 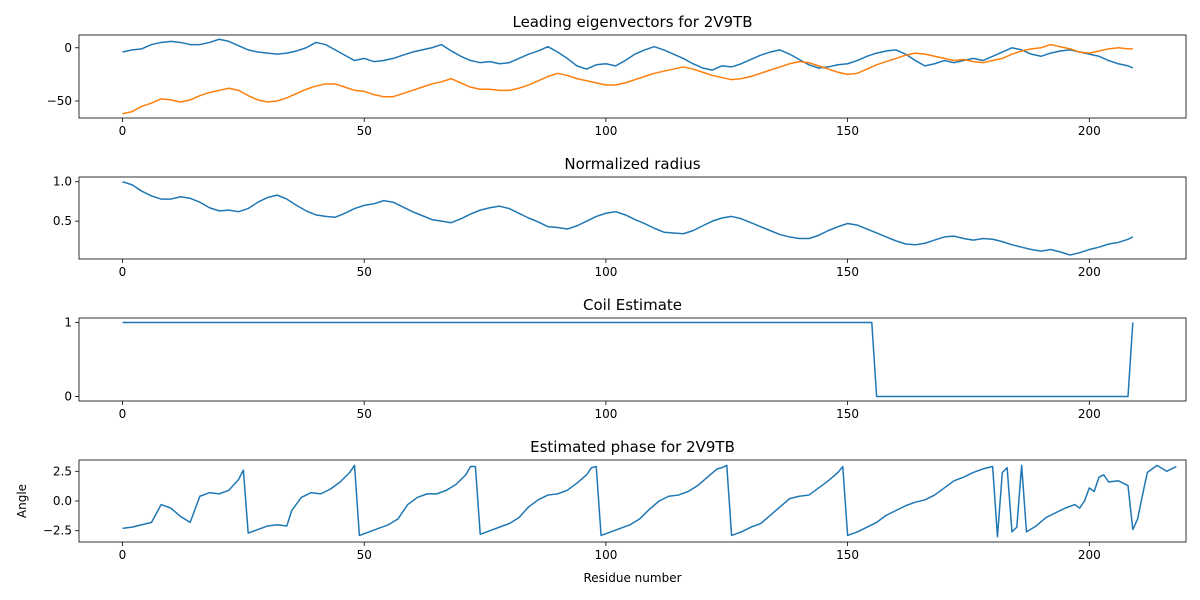 What do you see at coordinates (632, 578) in the screenshot?
I see `x-axis-label: Residue number` at bounding box center [632, 578].